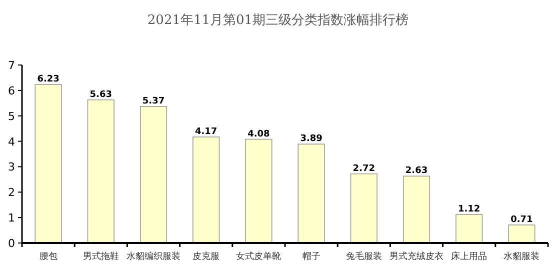 Image resolution: width=556 pixels, height=277 pixels. Describe the element at coordinates (11, 243) in the screenshot. I see `y-tick-label: 0` at that location.